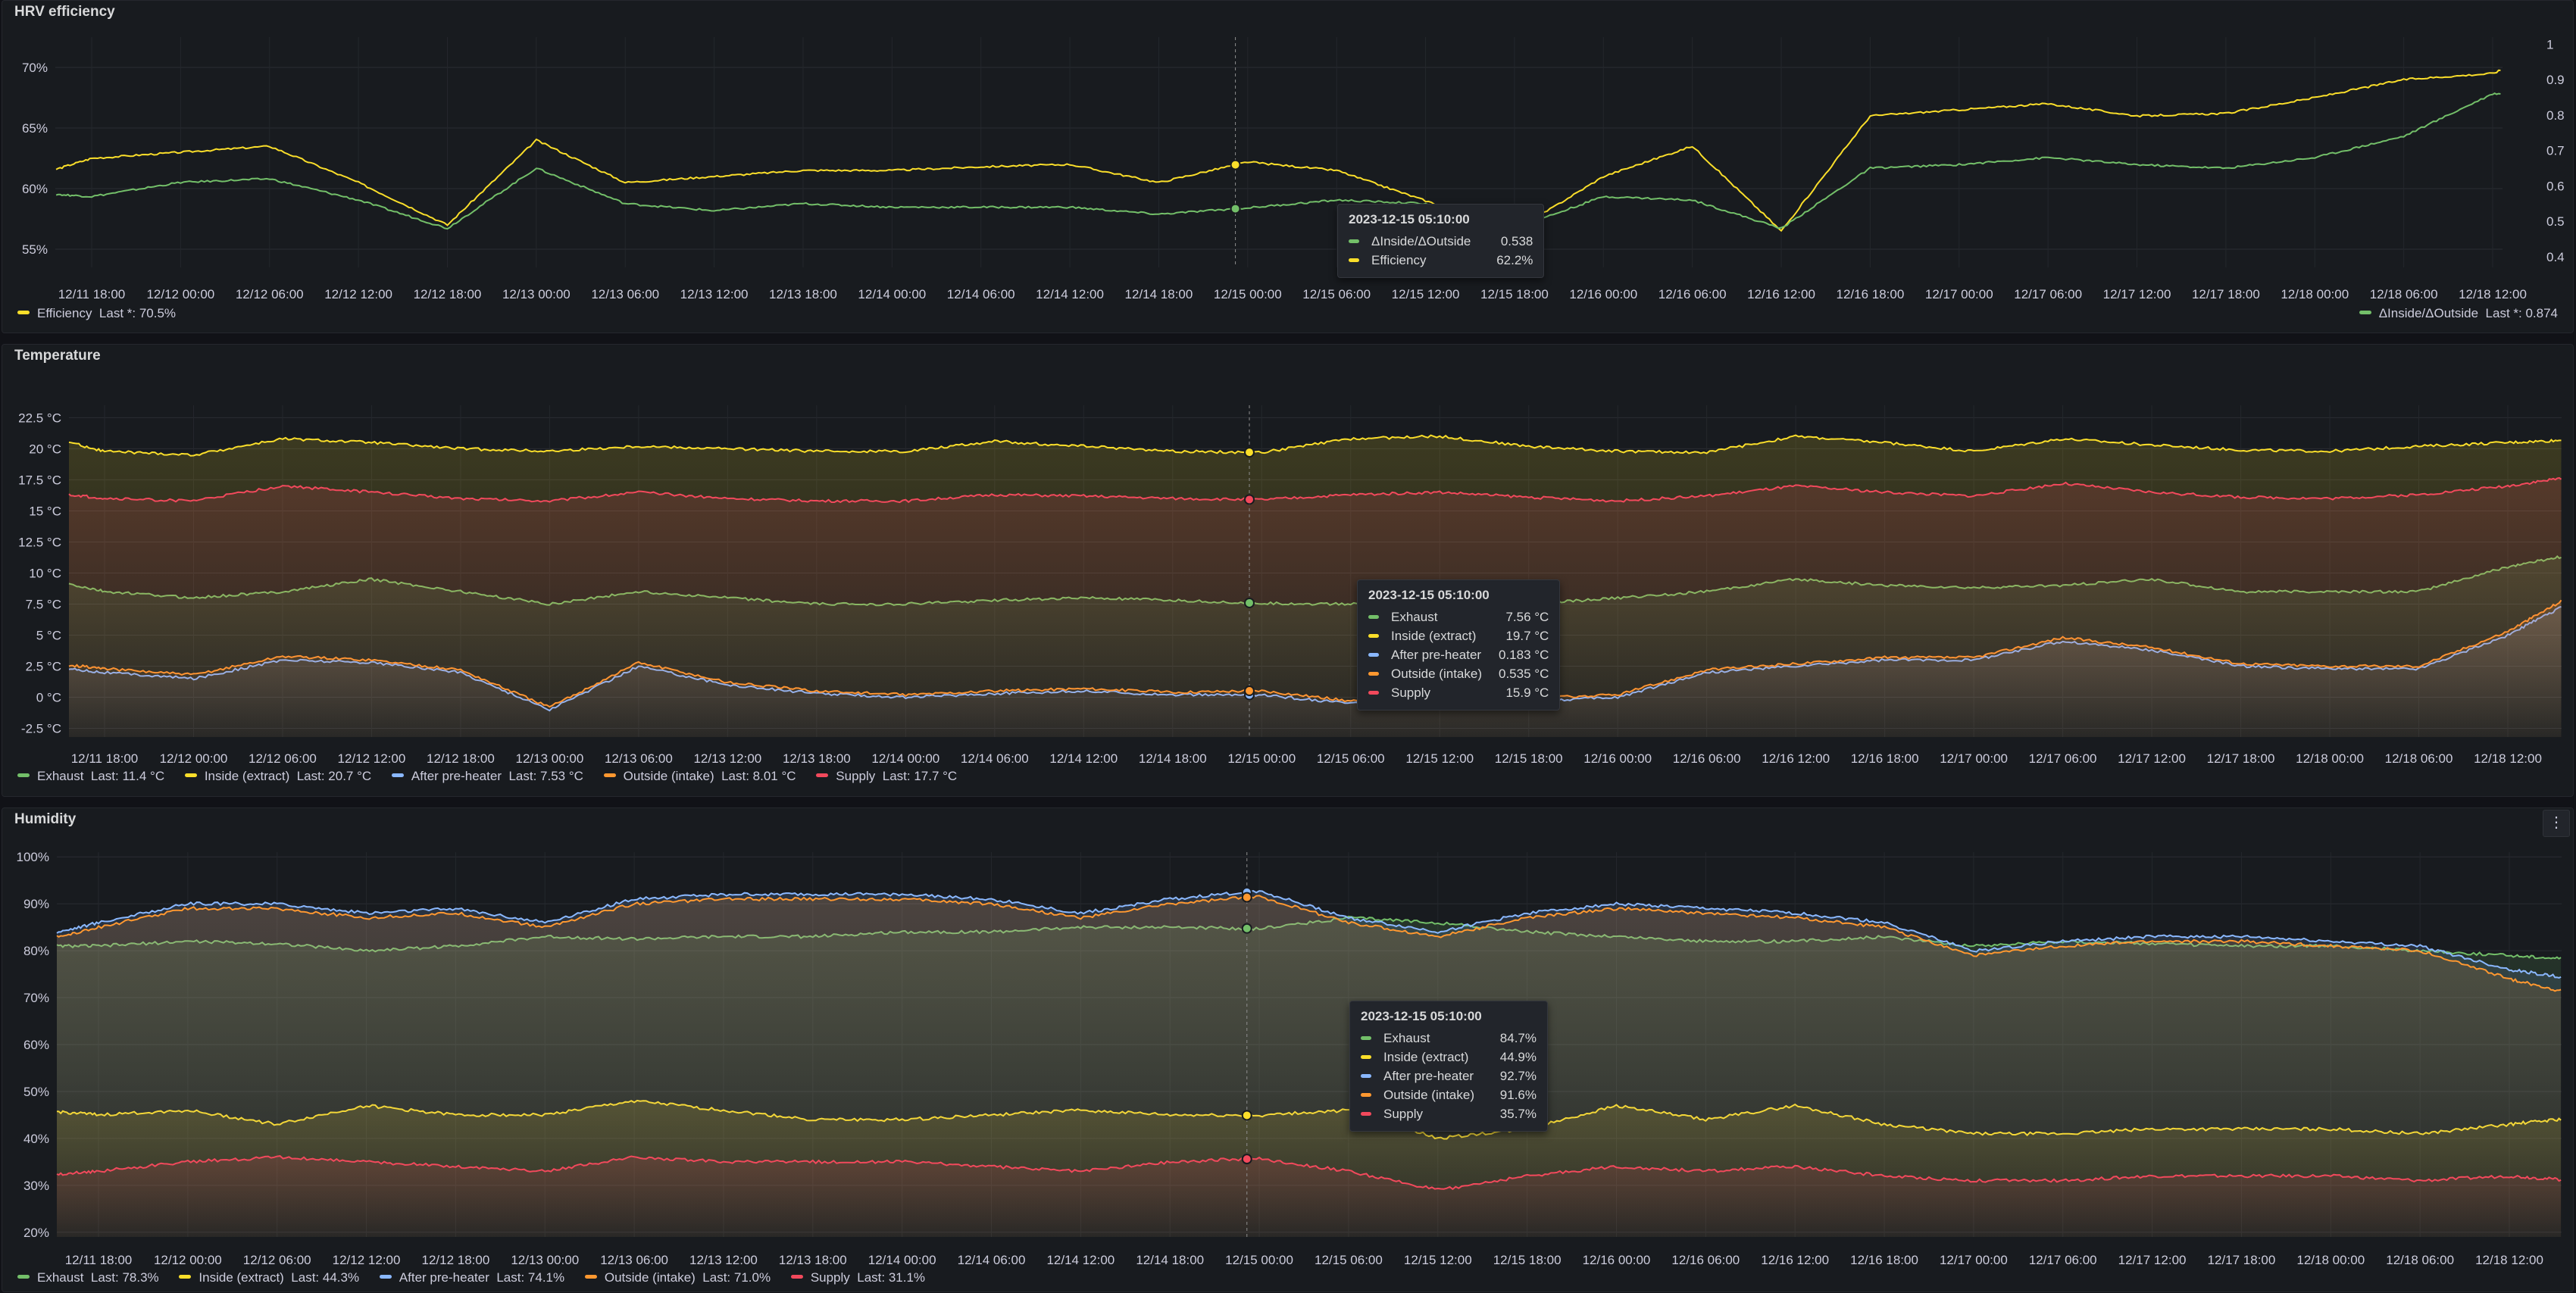  I want to click on y-tick-label: 15 °C, so click(45, 511).